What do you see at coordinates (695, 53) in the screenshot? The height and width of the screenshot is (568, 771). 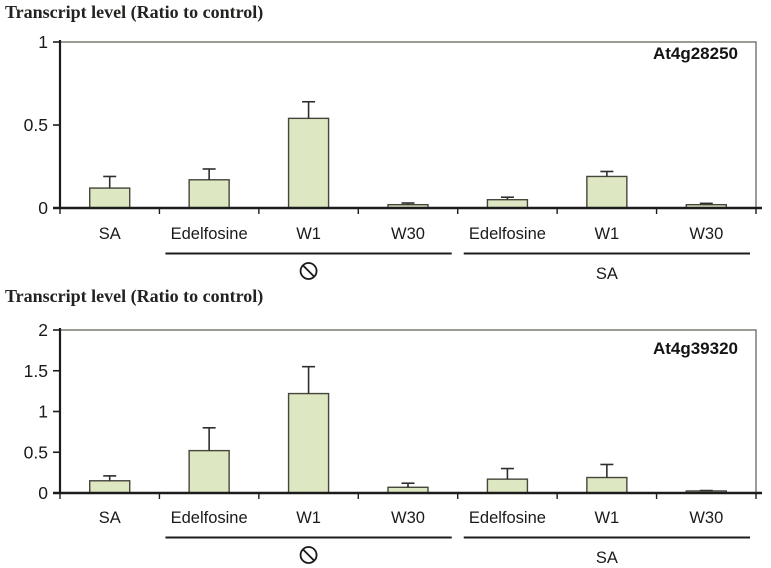 I see `gene-label: At4g28250` at bounding box center [695, 53].